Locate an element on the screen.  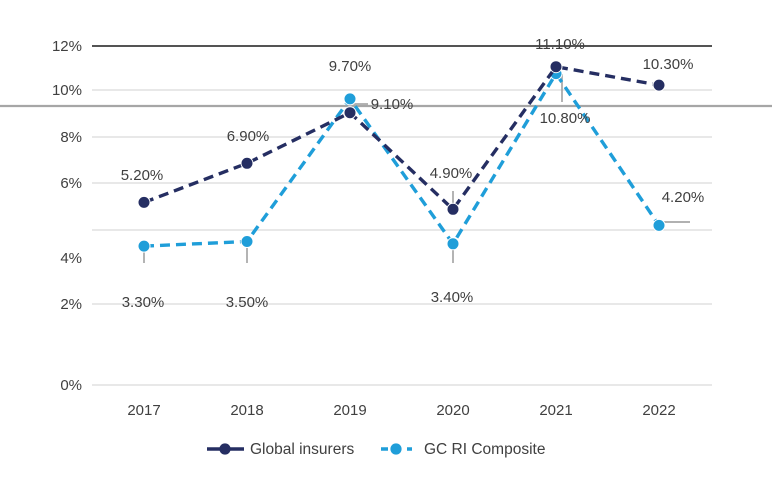
y-axis-tick-label: 2% is located at coordinates (71, 304).